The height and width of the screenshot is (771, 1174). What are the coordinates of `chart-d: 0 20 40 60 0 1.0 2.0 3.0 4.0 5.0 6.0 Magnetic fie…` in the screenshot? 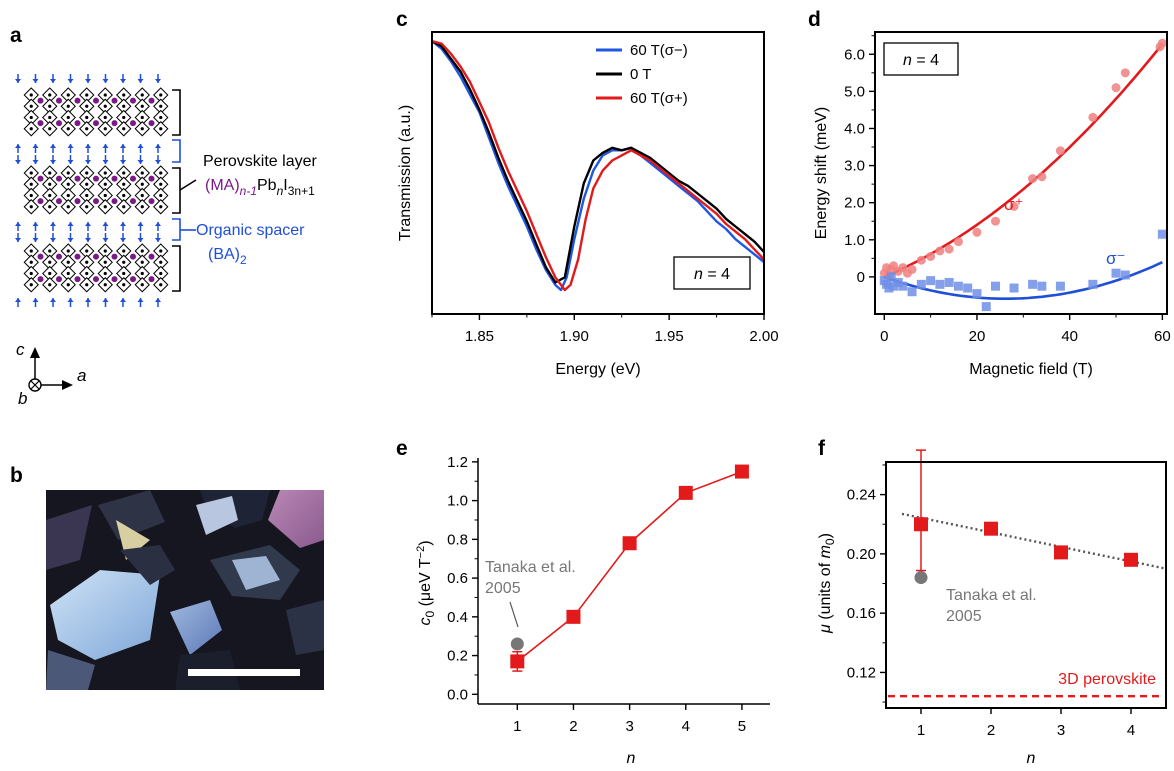 It's located at (992, 204).